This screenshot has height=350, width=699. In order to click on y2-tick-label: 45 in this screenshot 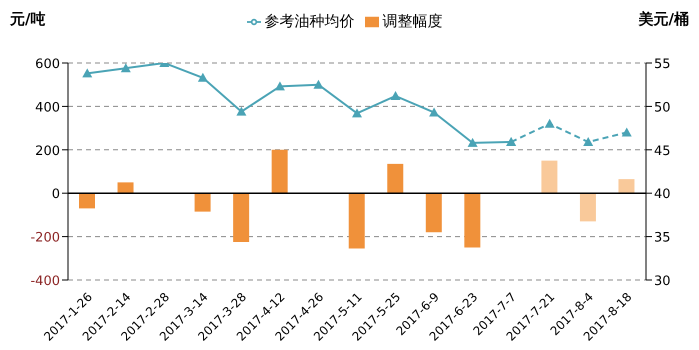, I will do `click(662, 151)`.